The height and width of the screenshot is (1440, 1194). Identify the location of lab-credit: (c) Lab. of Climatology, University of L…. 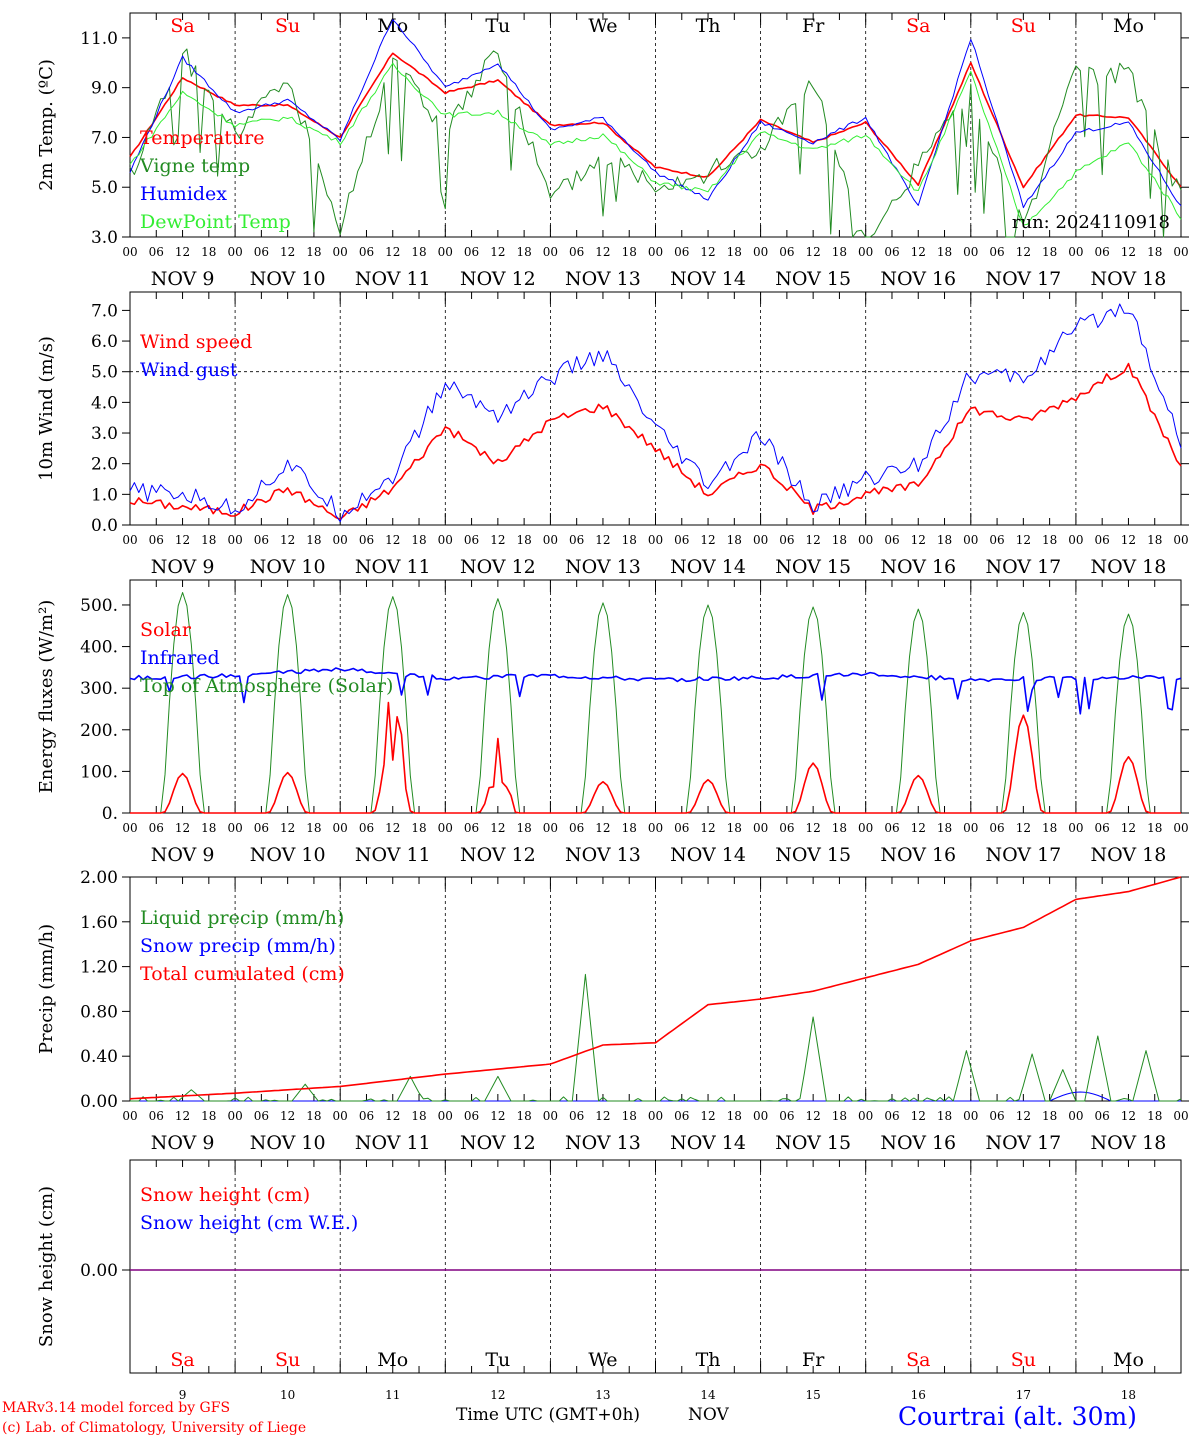
(154, 1428).